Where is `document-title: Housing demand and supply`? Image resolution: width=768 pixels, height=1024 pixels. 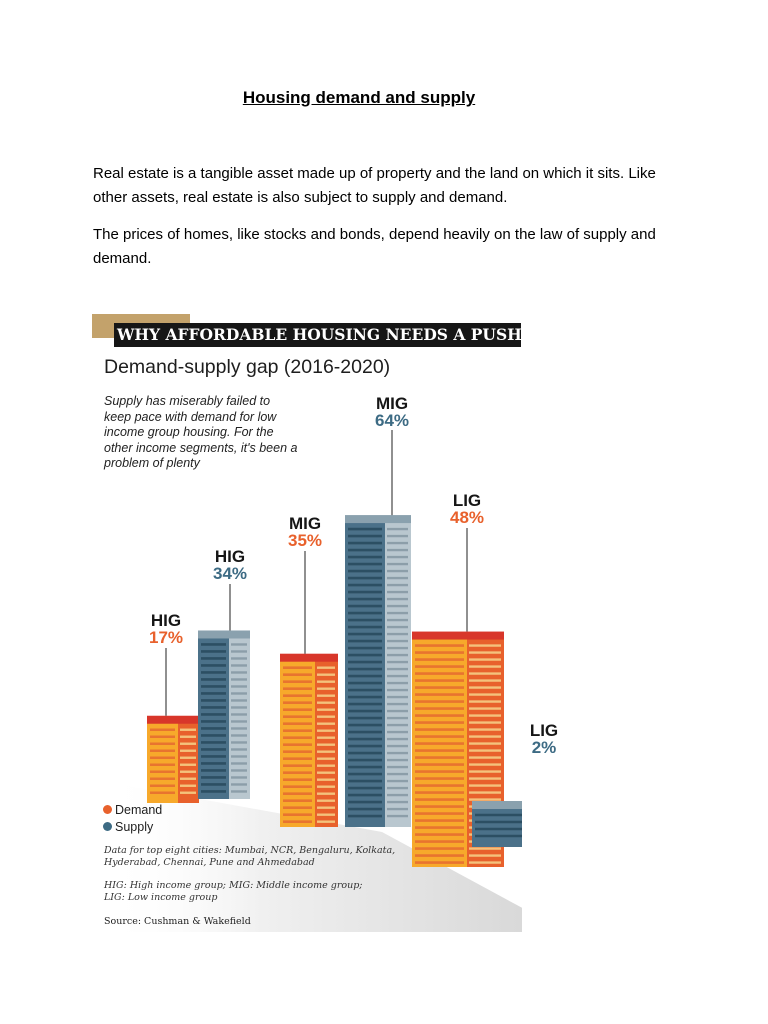
document-title: Housing demand and supply is located at coordinates (359, 97).